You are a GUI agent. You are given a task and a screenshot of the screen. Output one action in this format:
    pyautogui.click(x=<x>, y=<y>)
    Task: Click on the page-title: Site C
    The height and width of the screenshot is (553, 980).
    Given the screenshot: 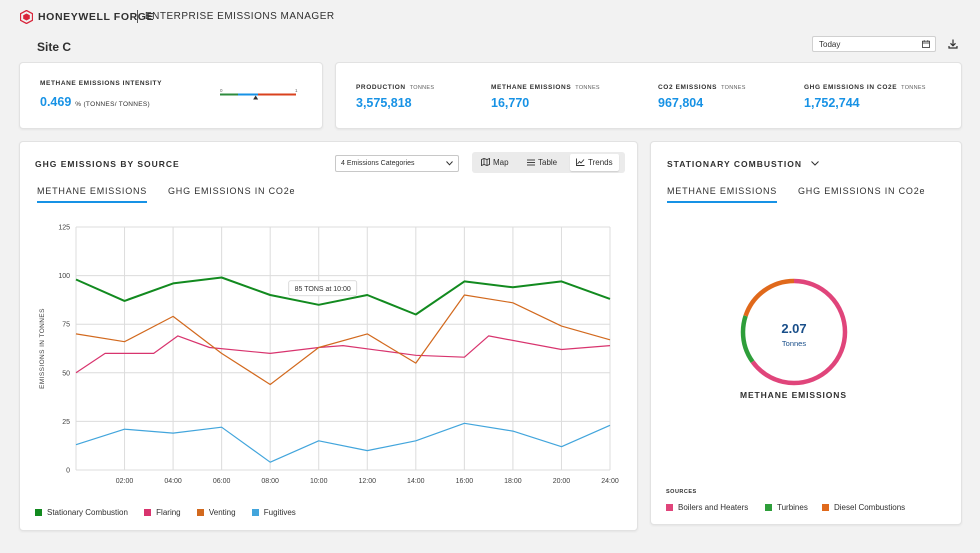 What is the action you would take?
    pyautogui.click(x=54, y=47)
    